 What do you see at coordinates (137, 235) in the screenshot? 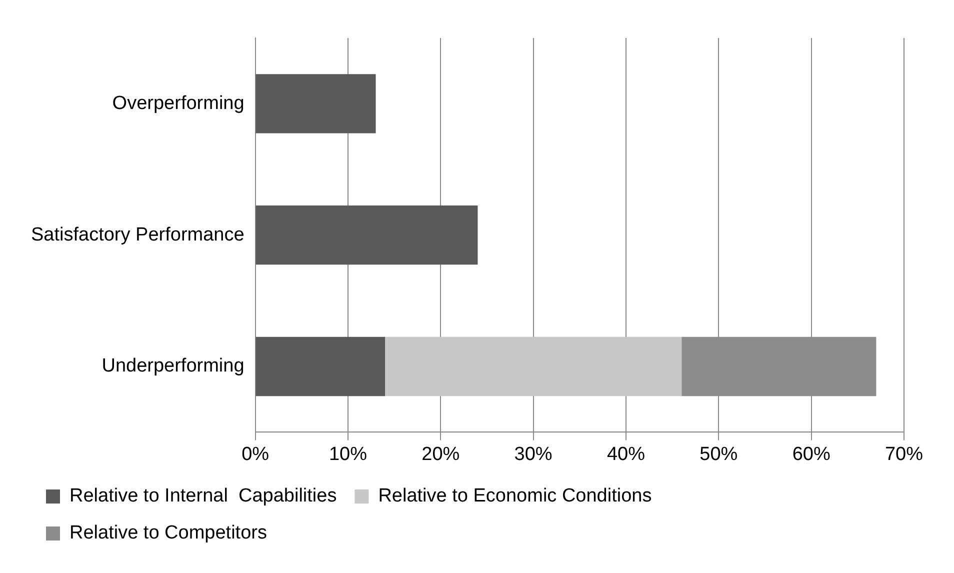
I see `y-tick-label: Satisfactory Performance` at bounding box center [137, 235].